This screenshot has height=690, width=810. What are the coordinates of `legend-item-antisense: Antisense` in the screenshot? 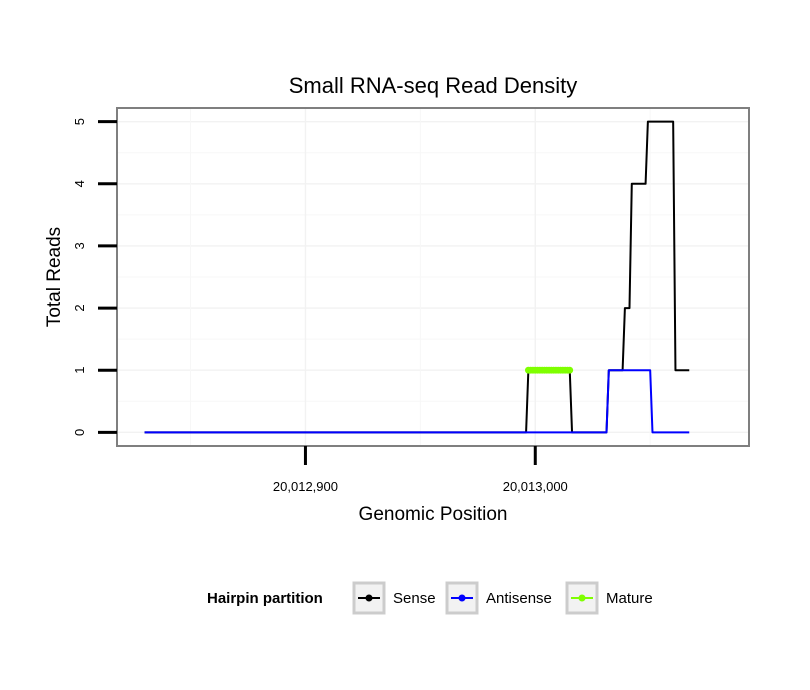 It's located at (498, 598).